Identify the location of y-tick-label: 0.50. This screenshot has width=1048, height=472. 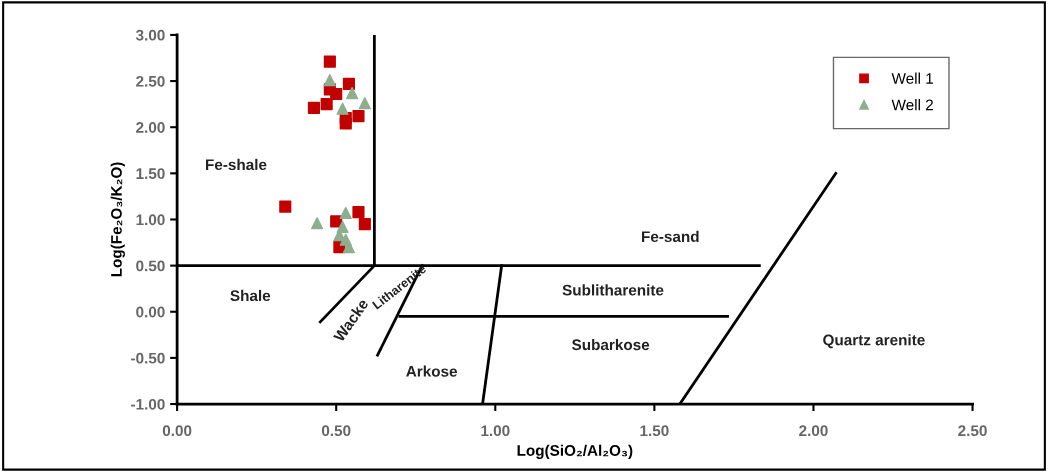
(150, 266).